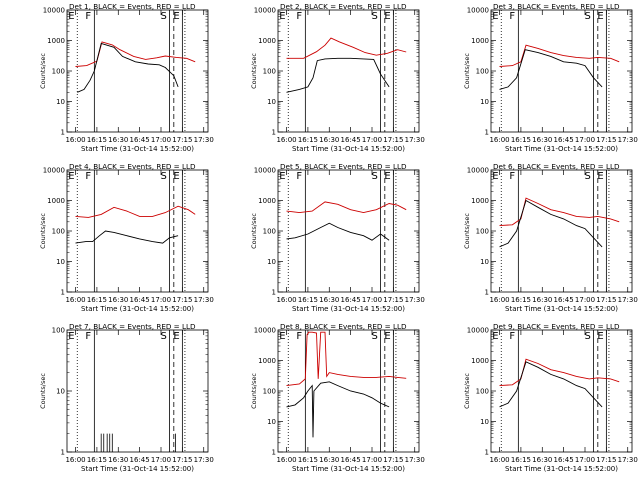  Describe the element at coordinates (343, 326) in the screenshot. I see `panel-title: Det 8, BLACK = Events, RED = LLD` at that location.